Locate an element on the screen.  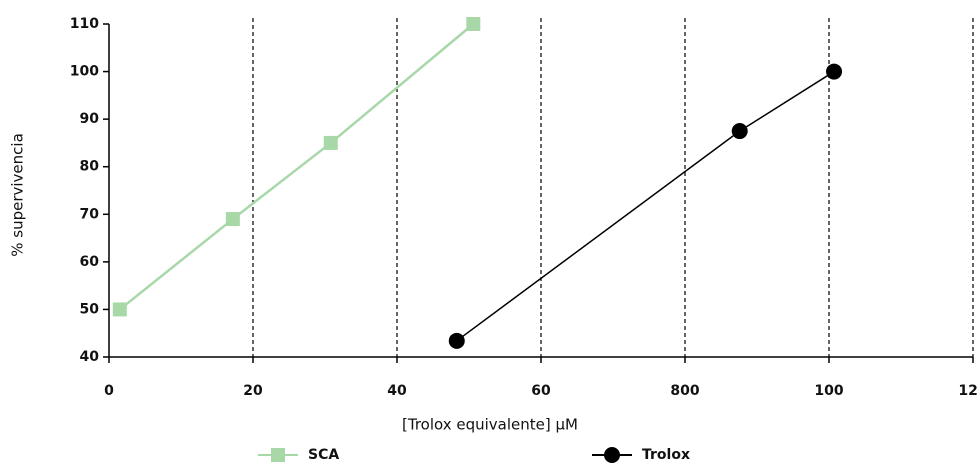
legend-label: SCA is located at coordinates (323, 455).